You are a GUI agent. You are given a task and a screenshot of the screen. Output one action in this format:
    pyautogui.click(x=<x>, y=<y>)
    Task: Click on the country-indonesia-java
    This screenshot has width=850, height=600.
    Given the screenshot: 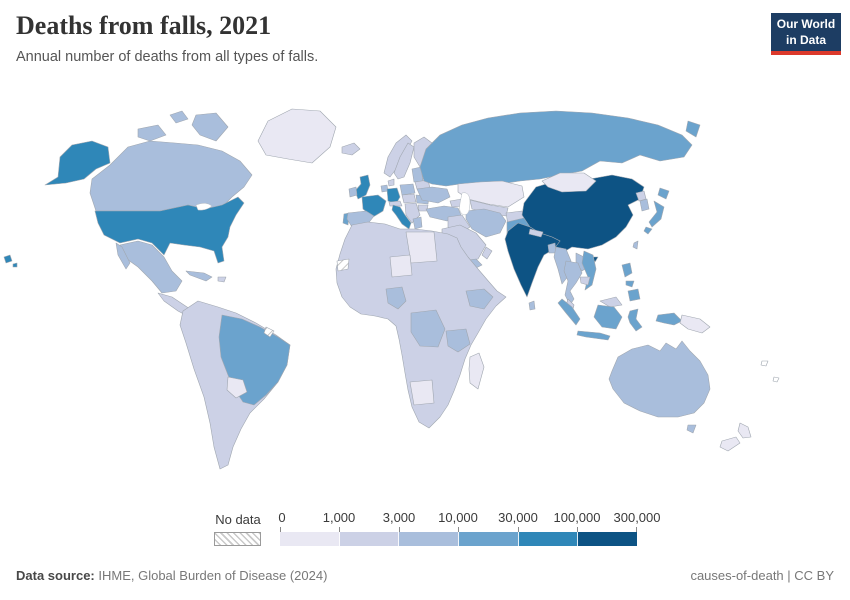 What is the action you would take?
    pyautogui.click(x=593, y=335)
    